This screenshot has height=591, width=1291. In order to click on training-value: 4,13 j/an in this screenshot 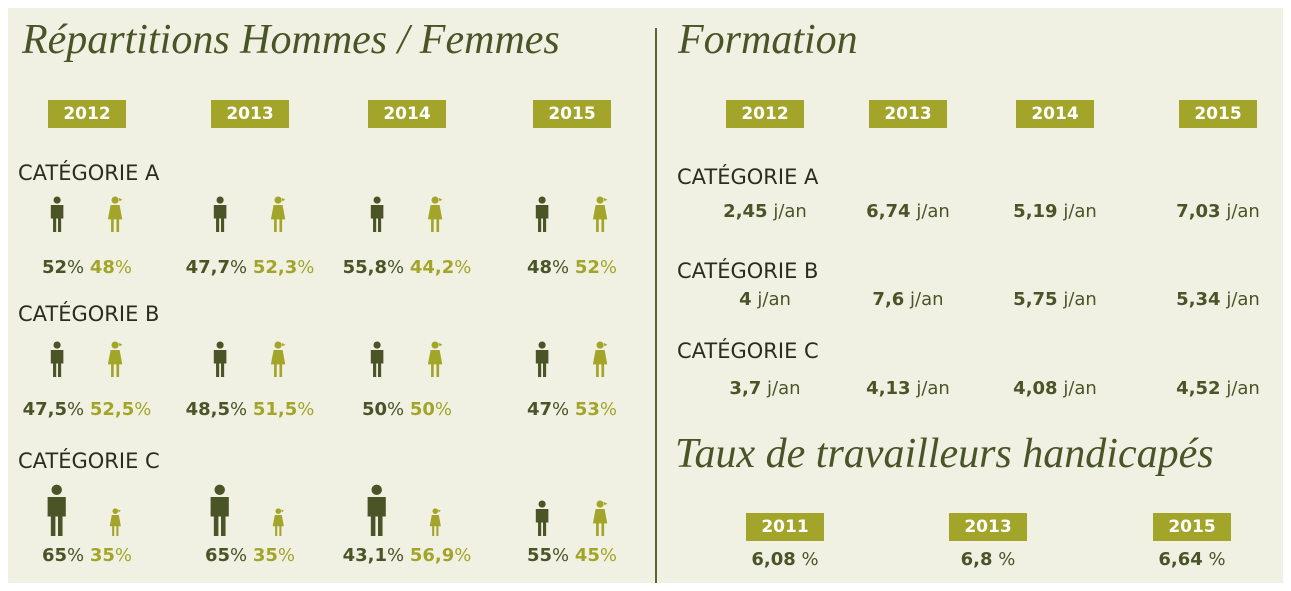, I will do `click(908, 388)`.